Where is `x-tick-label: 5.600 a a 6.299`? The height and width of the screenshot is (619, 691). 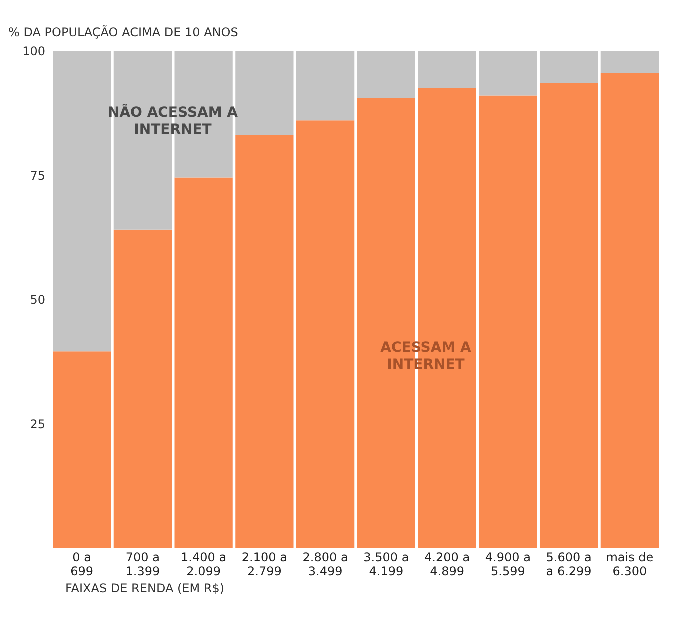 x-tick-label: 5.600 a a 6.299 is located at coordinates (569, 564).